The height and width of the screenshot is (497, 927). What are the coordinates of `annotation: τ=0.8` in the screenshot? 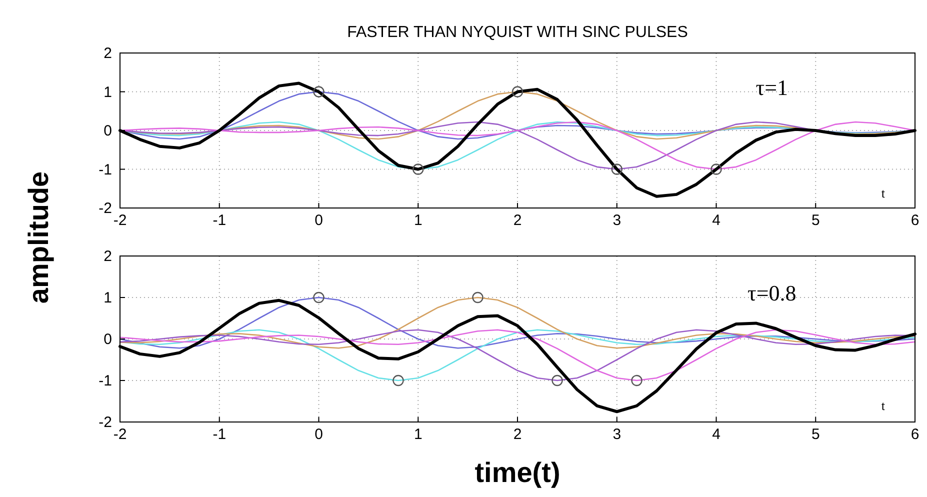 It's located at (772, 293).